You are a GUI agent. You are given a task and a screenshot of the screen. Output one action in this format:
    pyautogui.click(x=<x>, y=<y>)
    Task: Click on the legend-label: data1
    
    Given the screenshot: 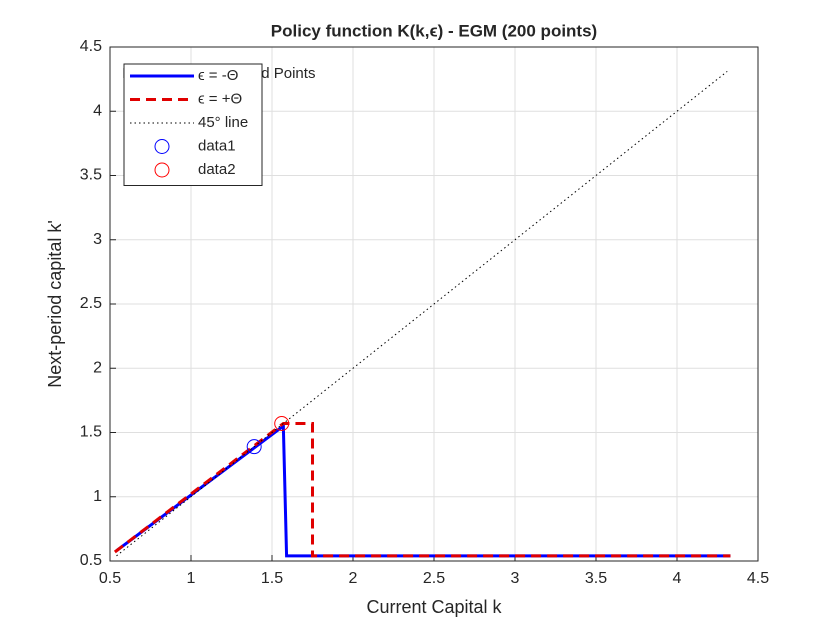 What is the action you would take?
    pyautogui.click(x=217, y=145)
    